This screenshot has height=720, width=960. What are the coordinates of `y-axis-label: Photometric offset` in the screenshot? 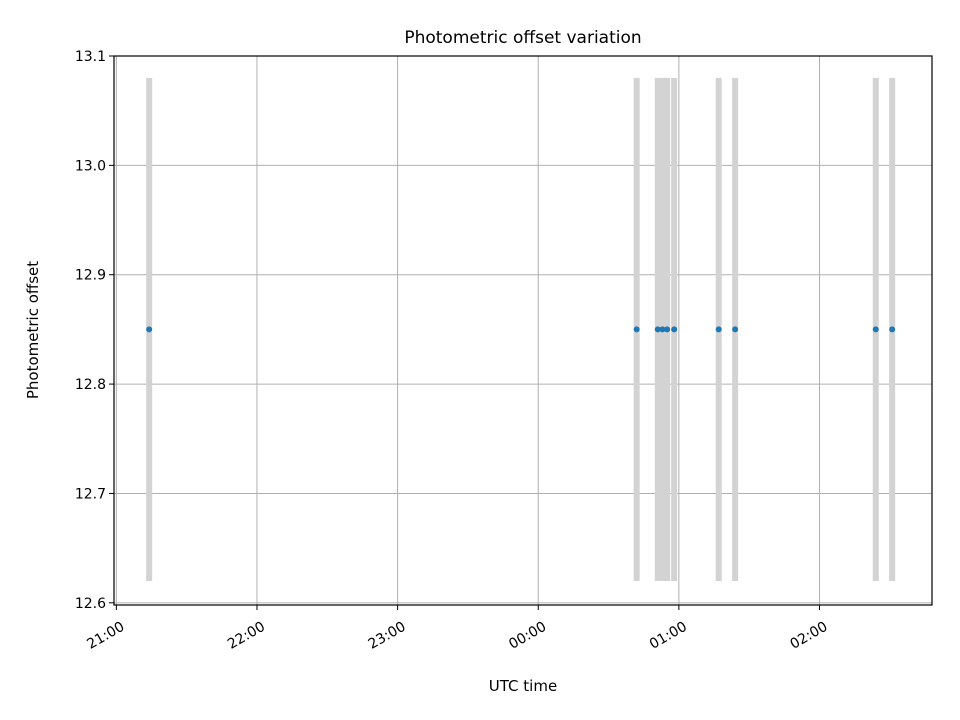 It's located at (33, 330).